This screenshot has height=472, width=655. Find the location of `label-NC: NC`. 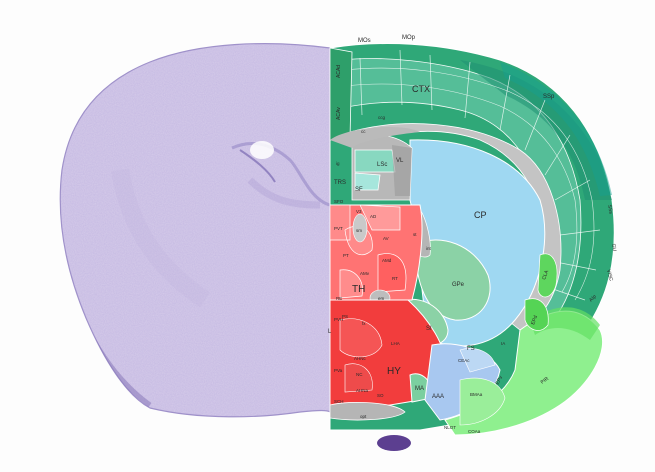

label-NC: NC is located at coordinates (359, 374).